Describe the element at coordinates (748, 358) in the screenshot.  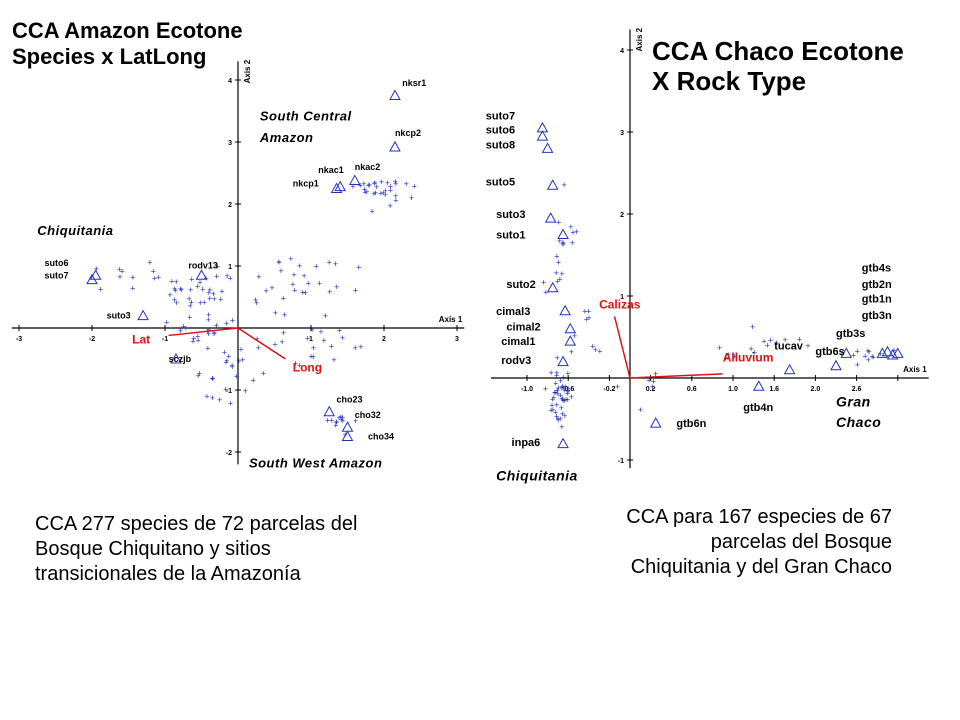
I see `vector-label-alluvium: Alluvium` at that location.